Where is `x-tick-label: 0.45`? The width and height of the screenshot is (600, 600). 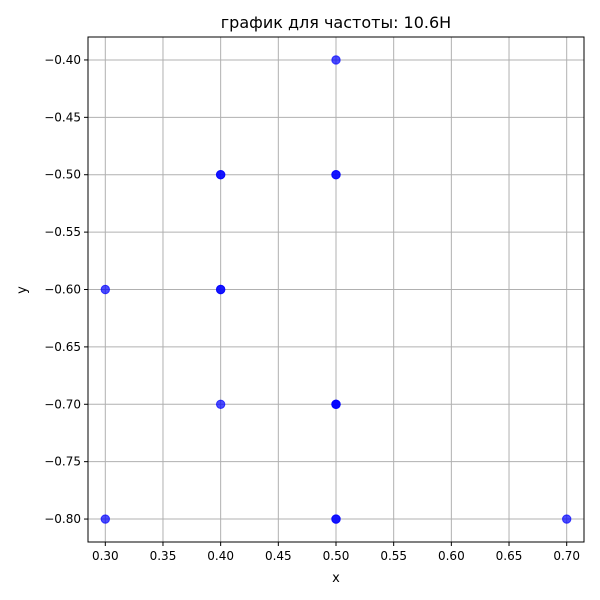 x-tick-label: 0.45 is located at coordinates (278, 556).